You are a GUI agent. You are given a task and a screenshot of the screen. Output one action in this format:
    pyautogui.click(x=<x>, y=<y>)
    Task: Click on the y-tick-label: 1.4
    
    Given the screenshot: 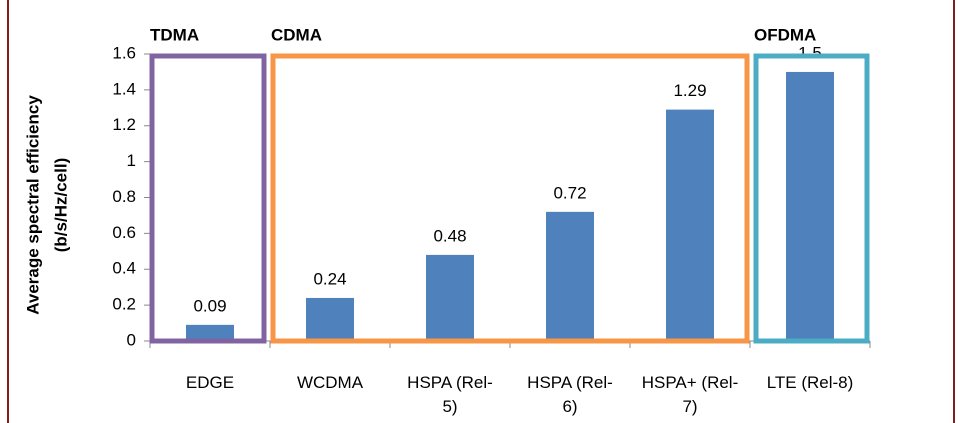 What is the action you would take?
    pyautogui.click(x=124, y=88)
    